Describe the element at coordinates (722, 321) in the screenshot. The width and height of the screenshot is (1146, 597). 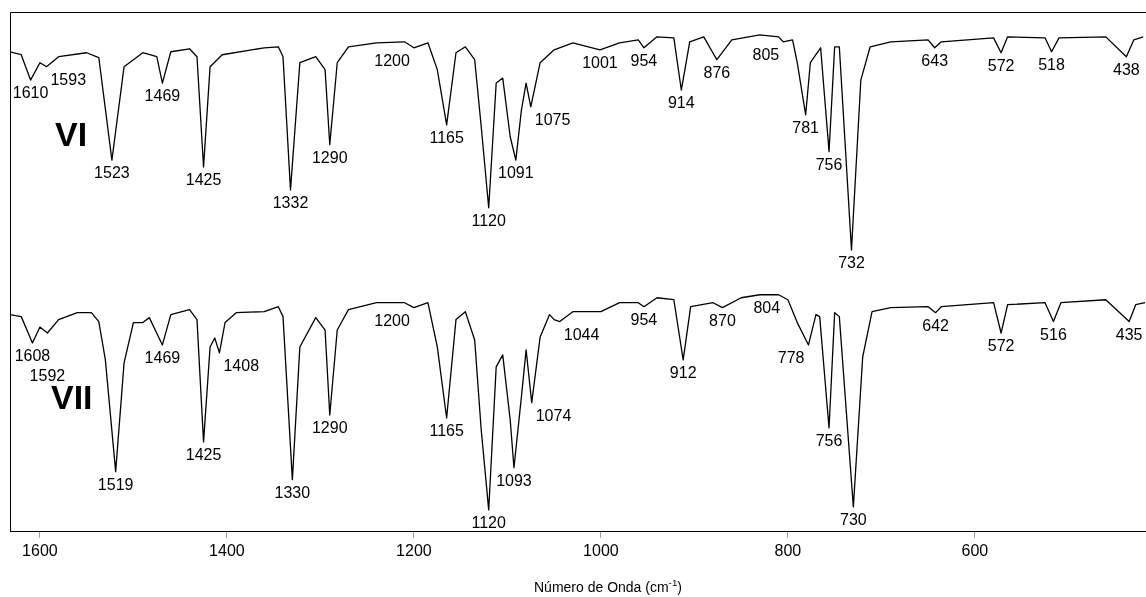
I see `annotation: 870` at that location.